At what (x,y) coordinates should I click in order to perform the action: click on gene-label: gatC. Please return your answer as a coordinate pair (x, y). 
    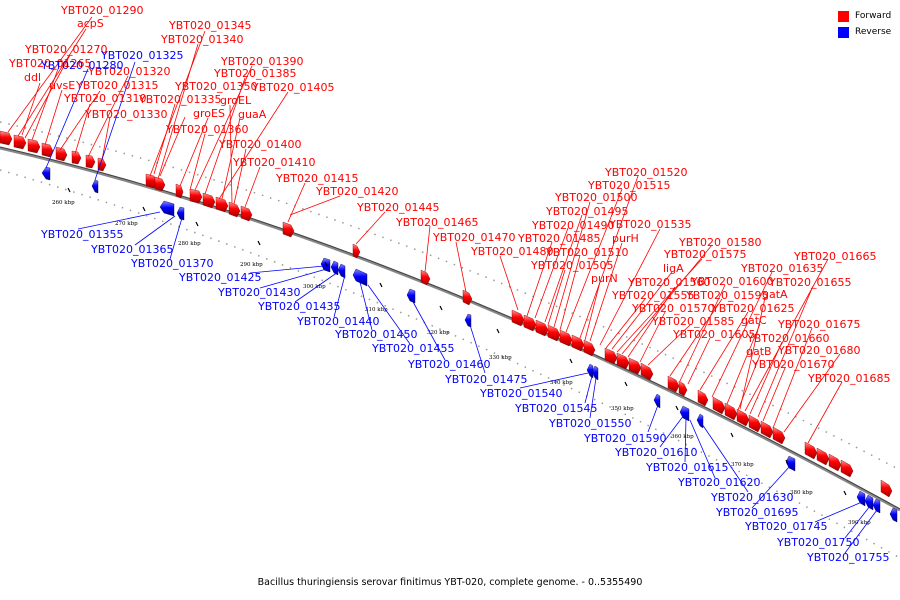
    Looking at the image, I should click on (754, 320).